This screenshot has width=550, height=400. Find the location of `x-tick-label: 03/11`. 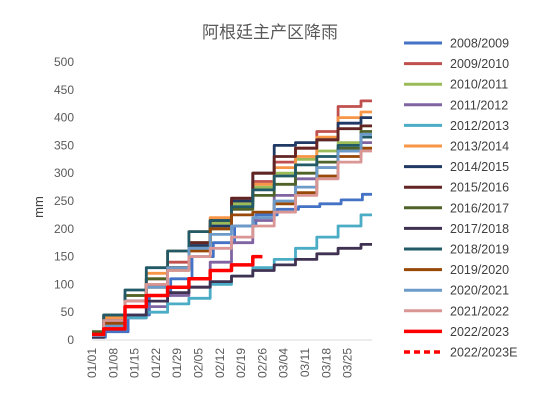

x-tick-label: 03/11 is located at coordinates (305, 362).